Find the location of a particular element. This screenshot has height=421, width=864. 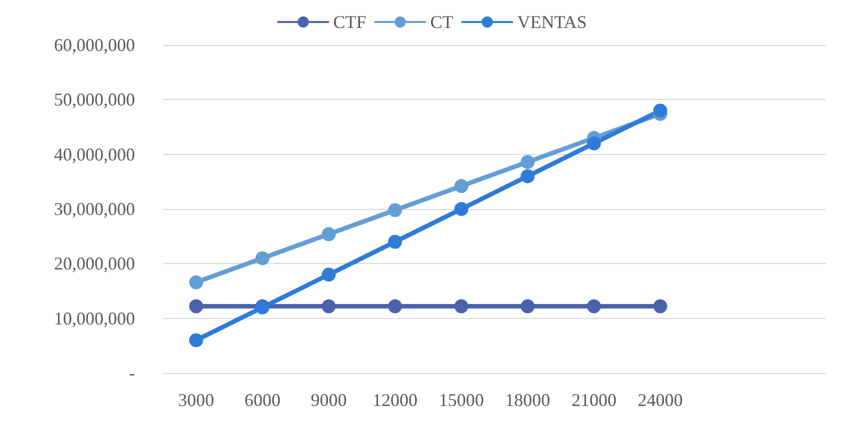

y-tick-label: 50,000,000 is located at coordinates (94, 100).